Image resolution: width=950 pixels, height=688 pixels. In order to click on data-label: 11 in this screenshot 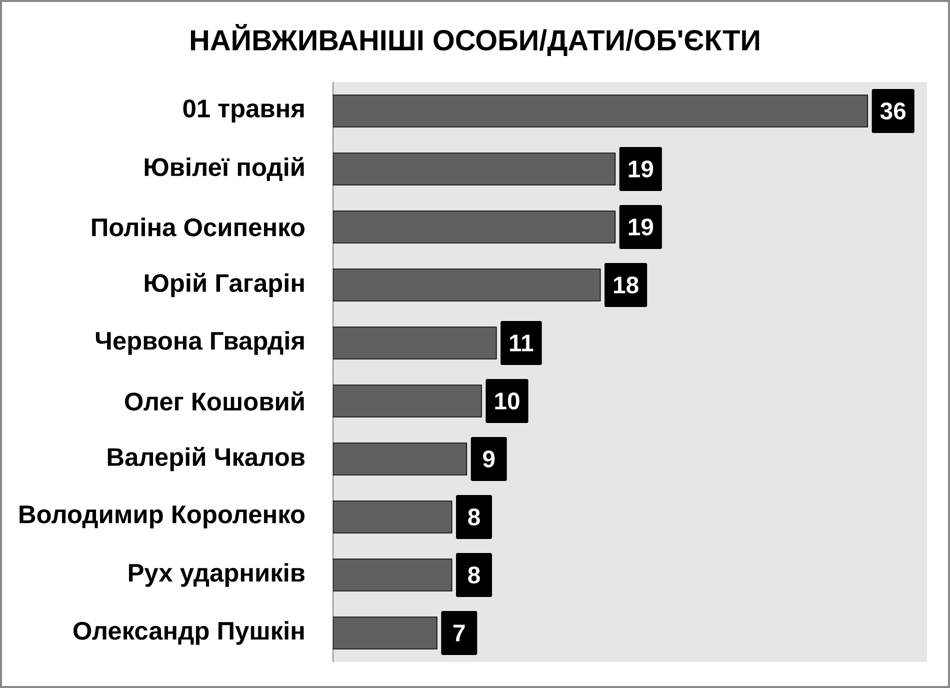, I will do `click(522, 343)`.